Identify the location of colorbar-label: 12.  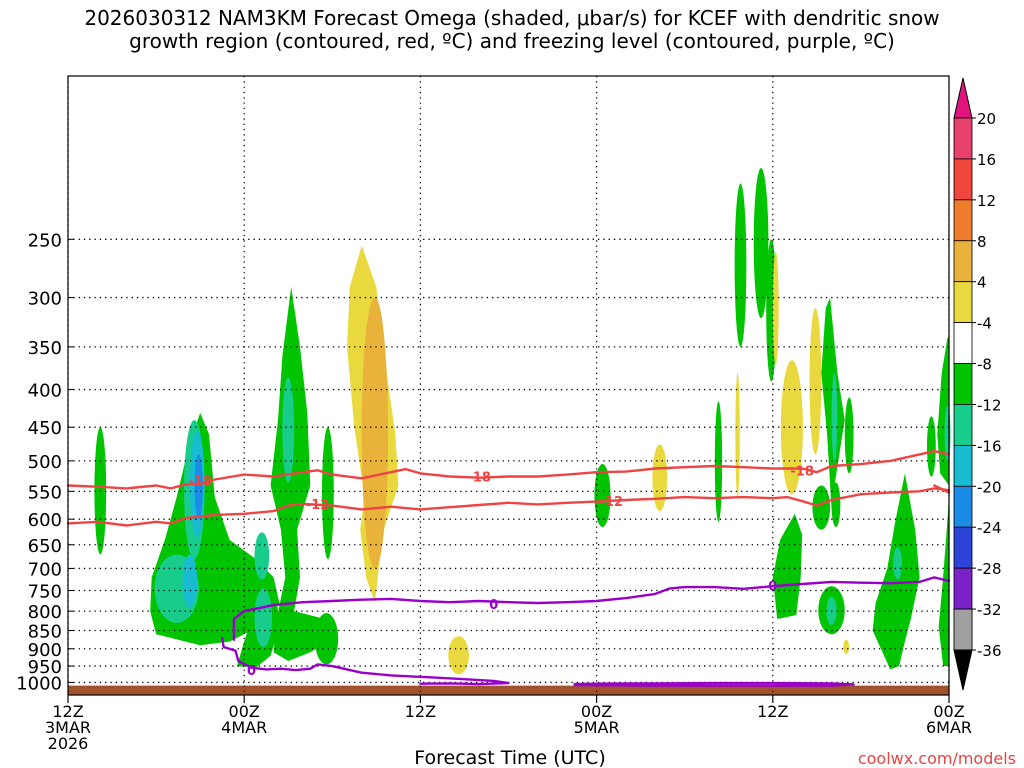
(986, 201).